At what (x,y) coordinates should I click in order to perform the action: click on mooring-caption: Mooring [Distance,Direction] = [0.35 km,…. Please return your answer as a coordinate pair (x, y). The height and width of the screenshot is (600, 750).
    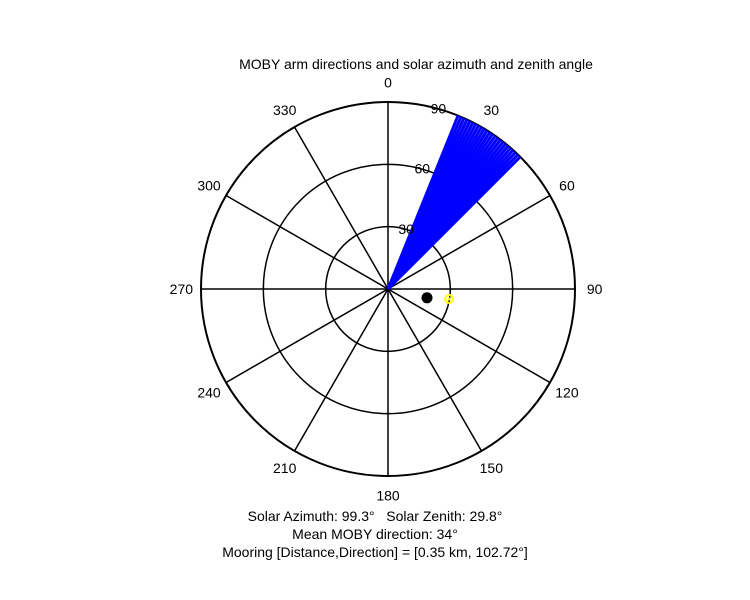
    Looking at the image, I should click on (375, 552).